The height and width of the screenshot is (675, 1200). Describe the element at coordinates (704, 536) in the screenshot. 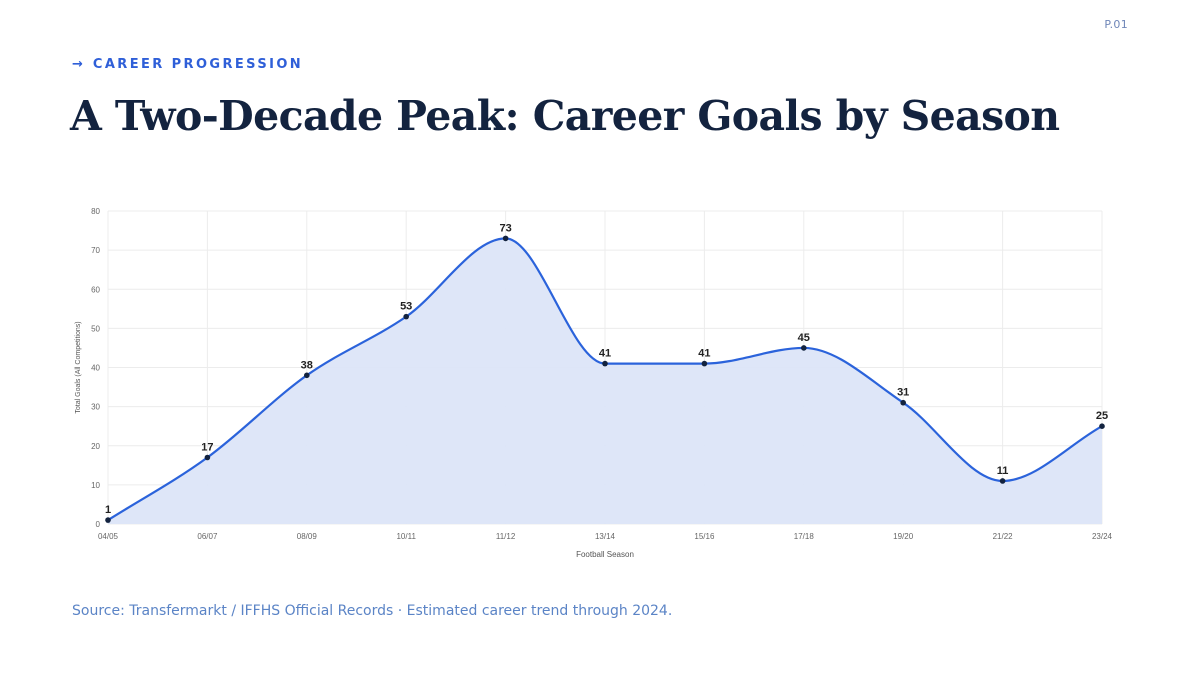

I see `x-tick-label: 15/16` at that location.